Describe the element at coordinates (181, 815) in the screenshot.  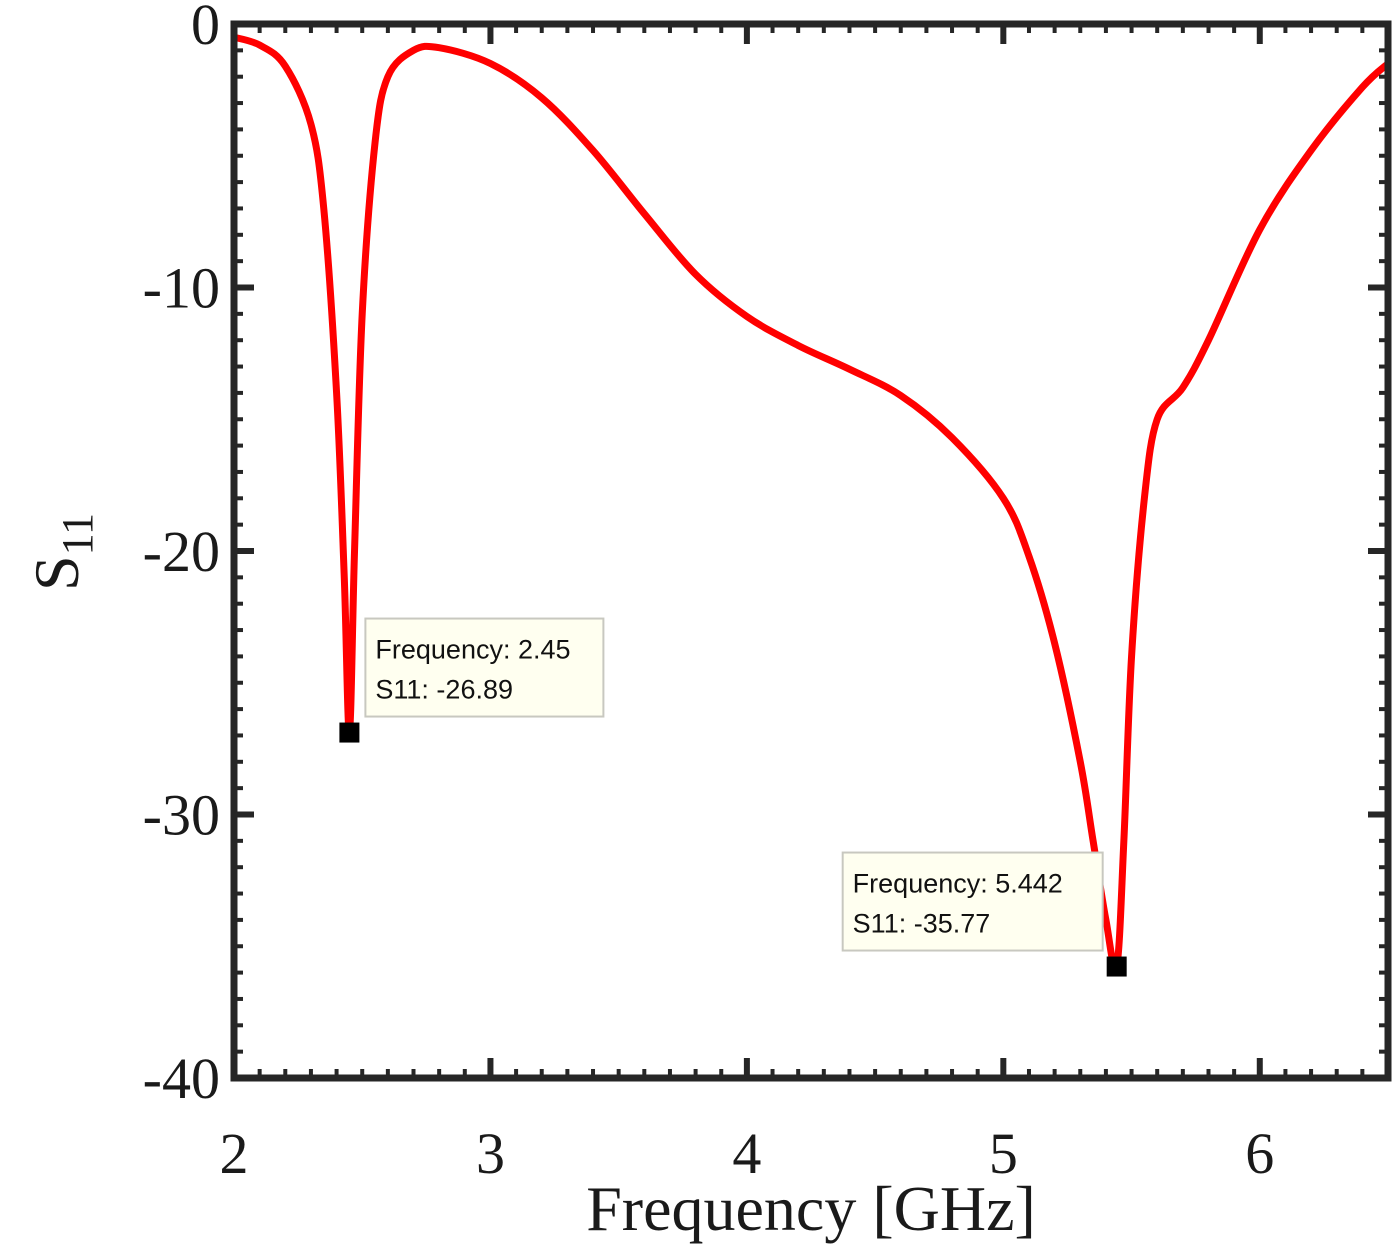
I see `y-tick-label: -30` at that location.